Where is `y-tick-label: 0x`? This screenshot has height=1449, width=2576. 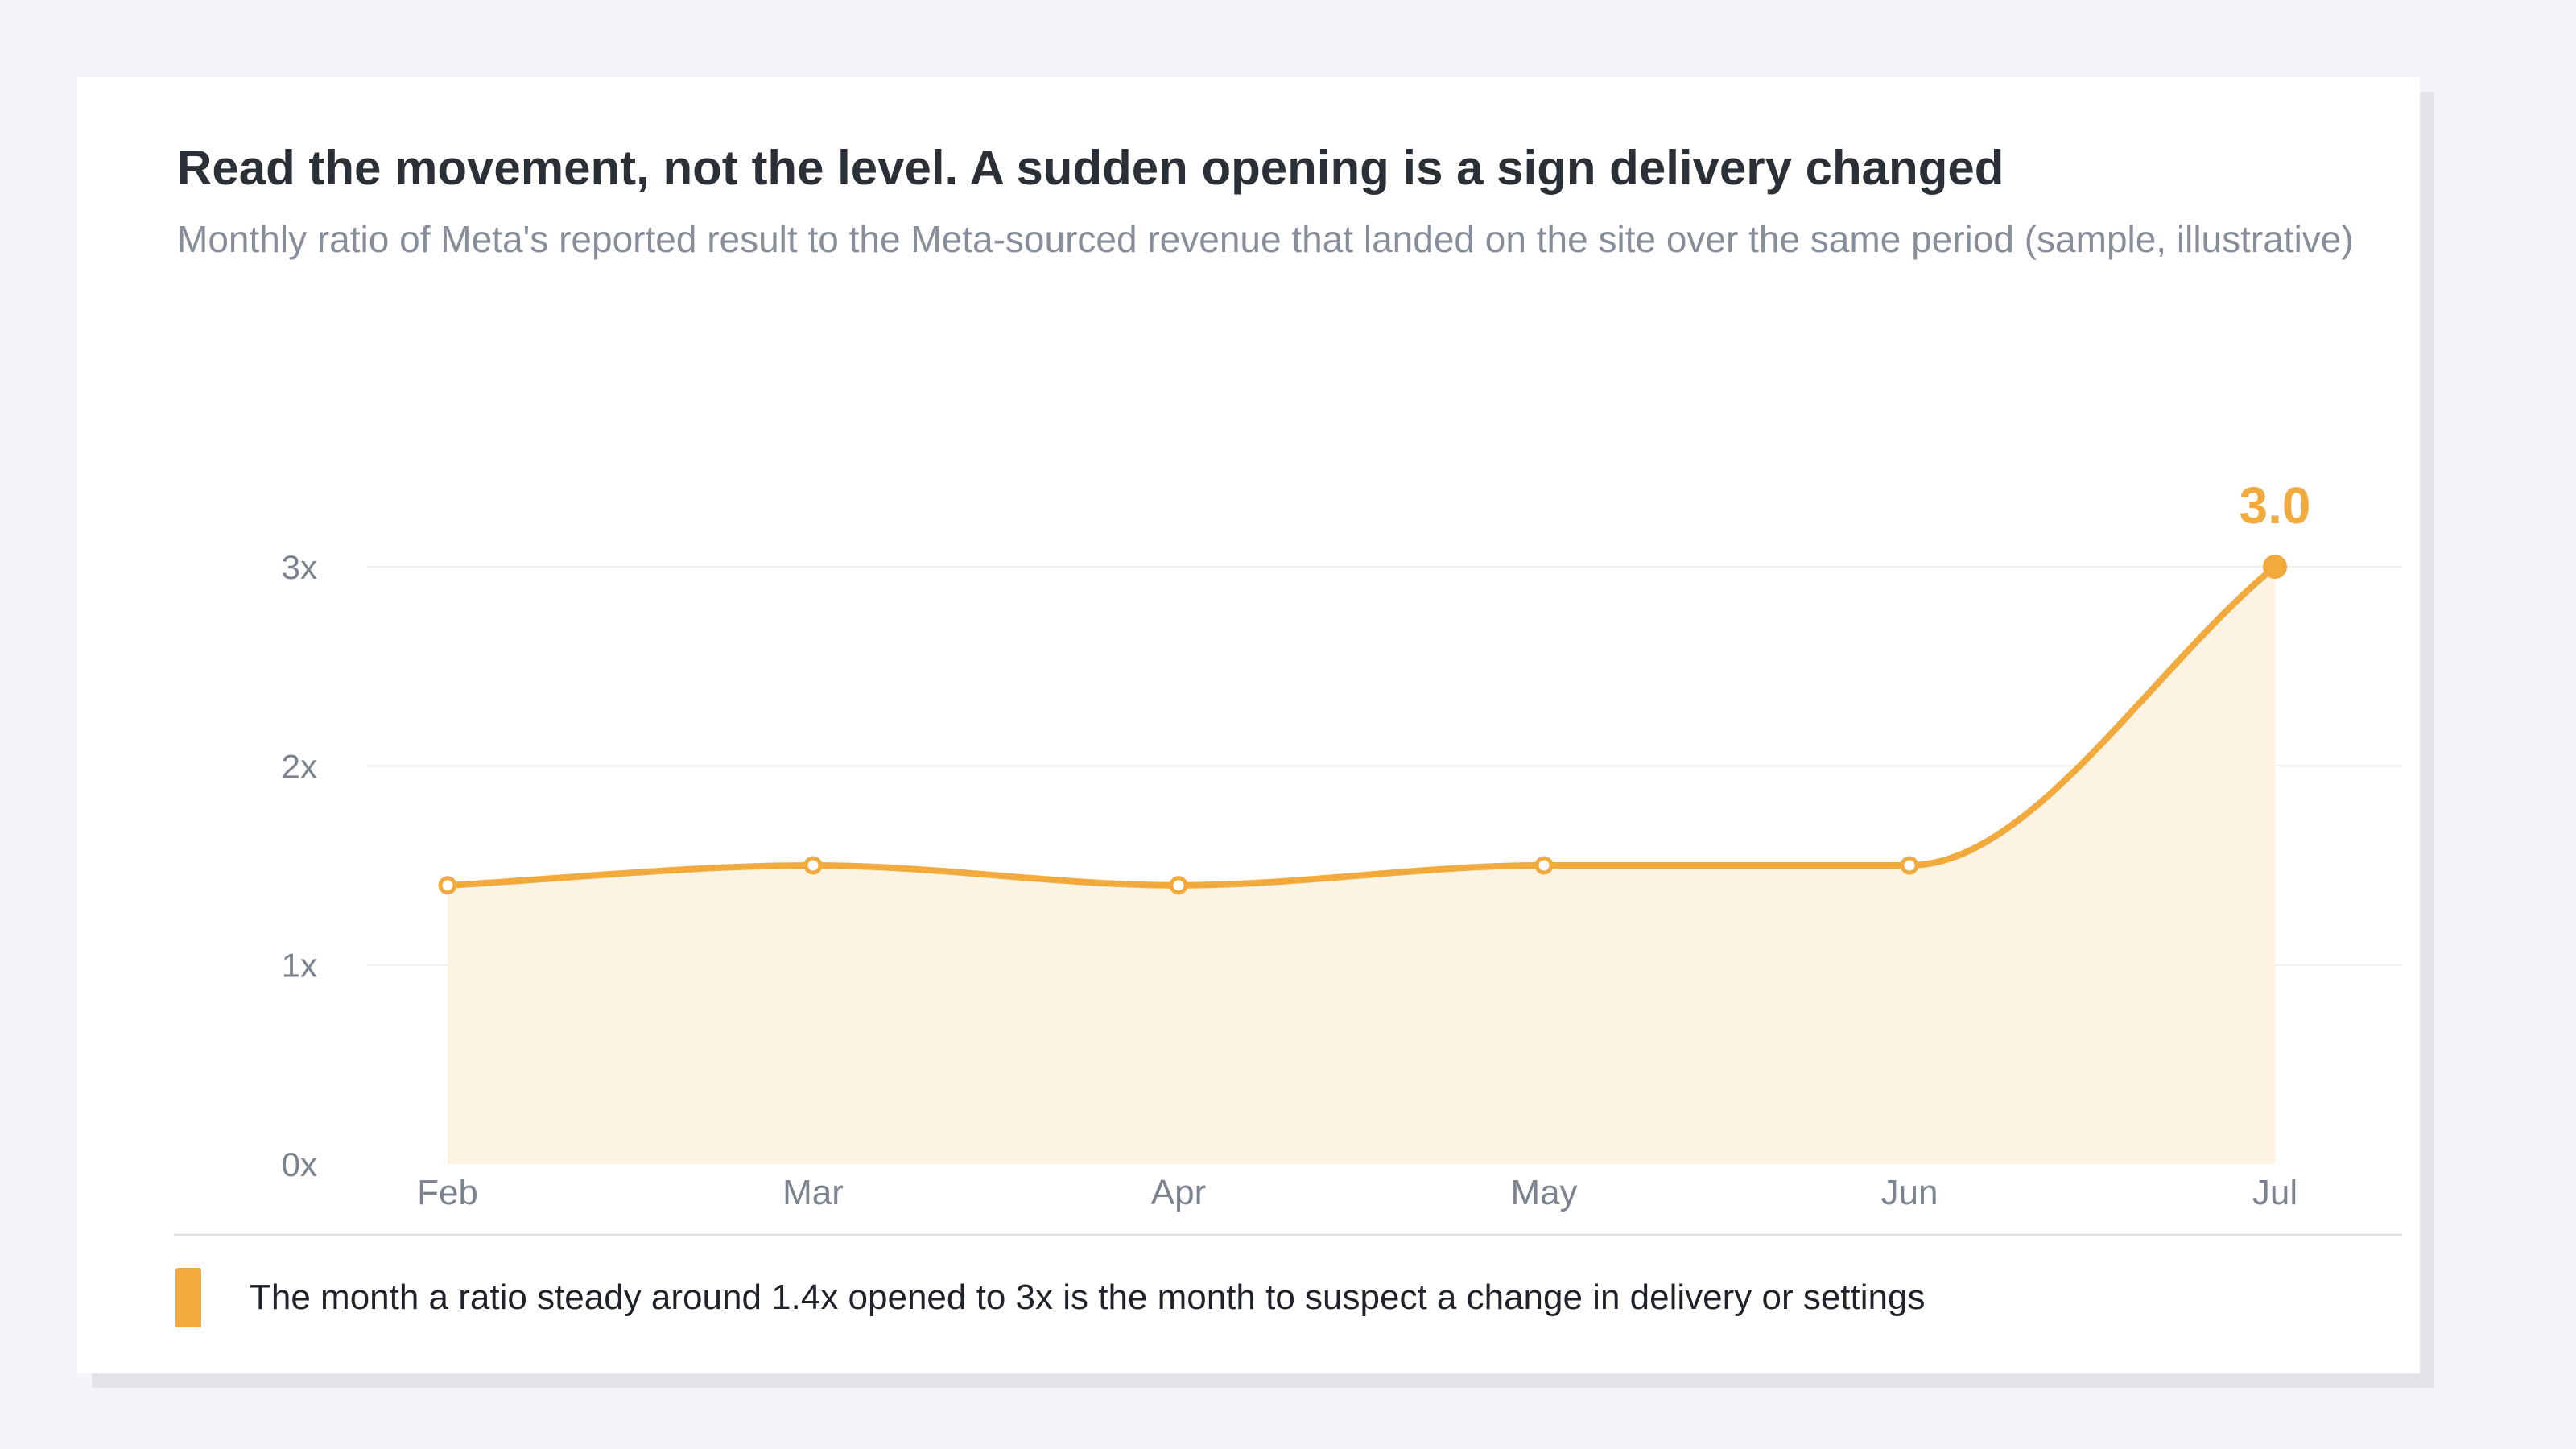
y-tick-label: 0x is located at coordinates (299, 1164).